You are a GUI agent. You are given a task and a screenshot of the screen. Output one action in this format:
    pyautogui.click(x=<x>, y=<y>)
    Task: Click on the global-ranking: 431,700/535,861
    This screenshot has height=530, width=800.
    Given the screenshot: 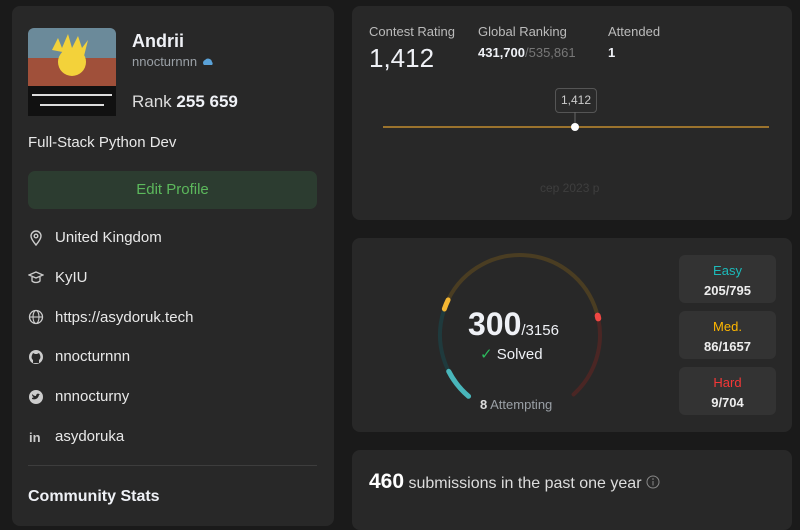 What is the action you would take?
    pyautogui.click(x=527, y=52)
    